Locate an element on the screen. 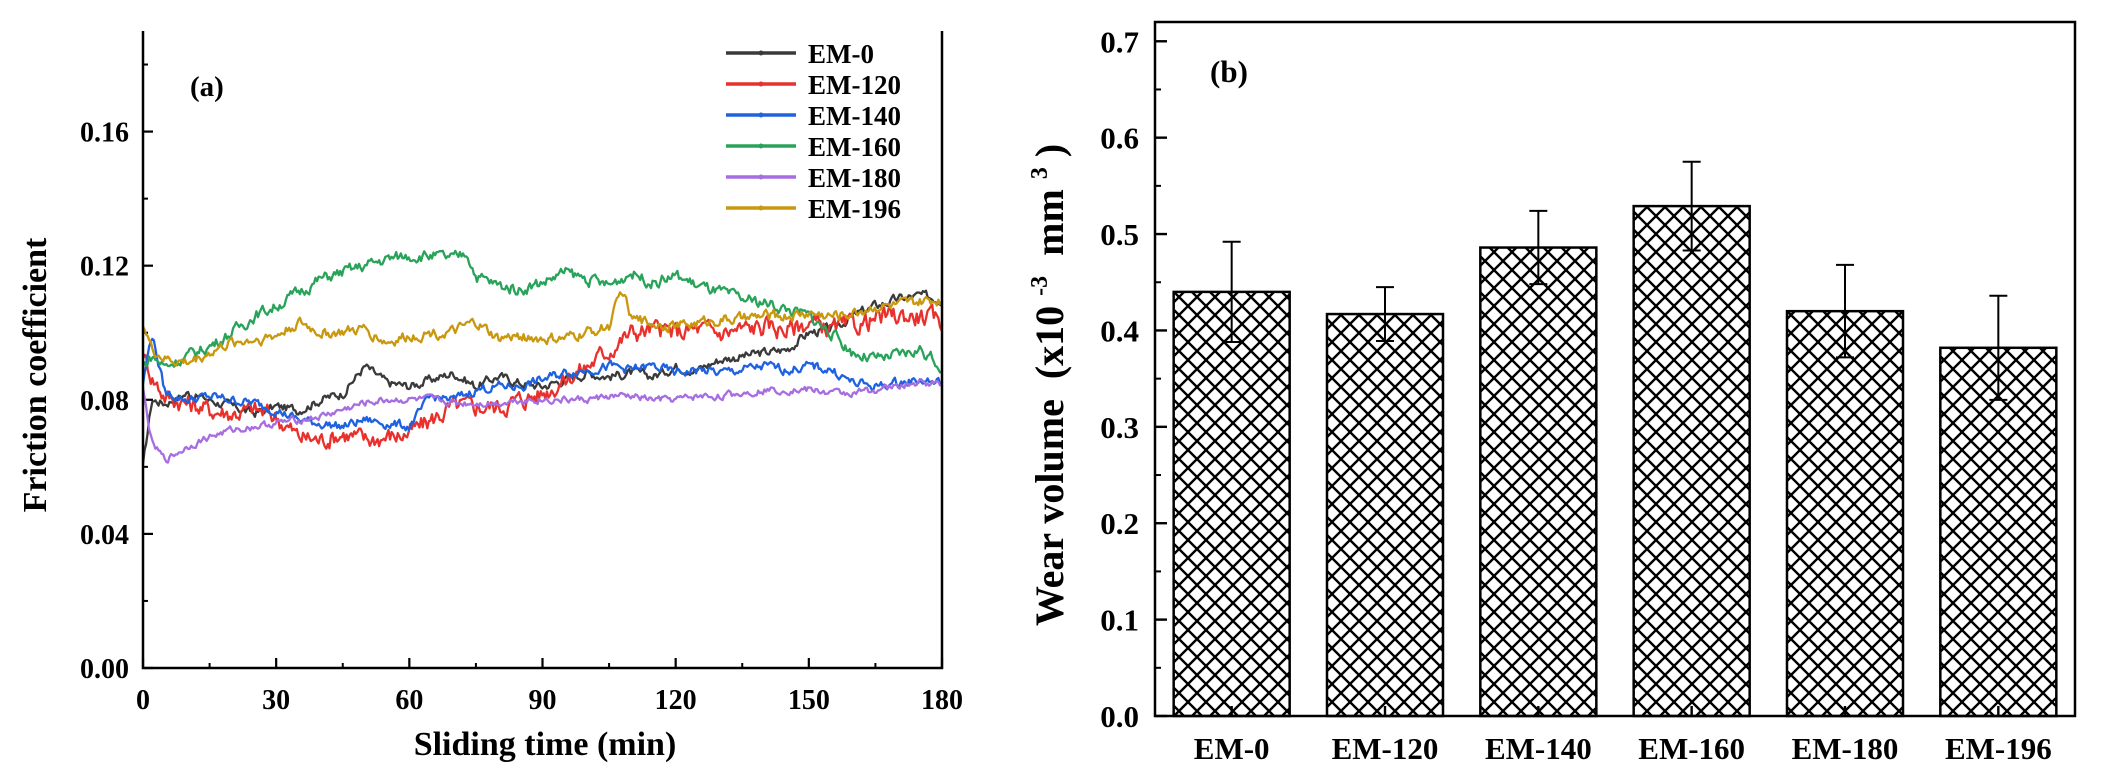 The width and height of the screenshot is (2104, 781). friction-x-tick-label: 150 is located at coordinates (809, 700).